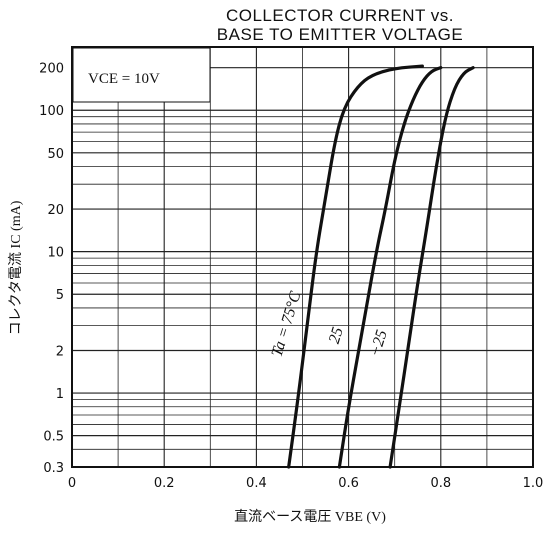 The width and height of the screenshot is (550, 537). Describe the element at coordinates (124, 79) in the screenshot. I see `condition-label: VCE = 10V` at that location.